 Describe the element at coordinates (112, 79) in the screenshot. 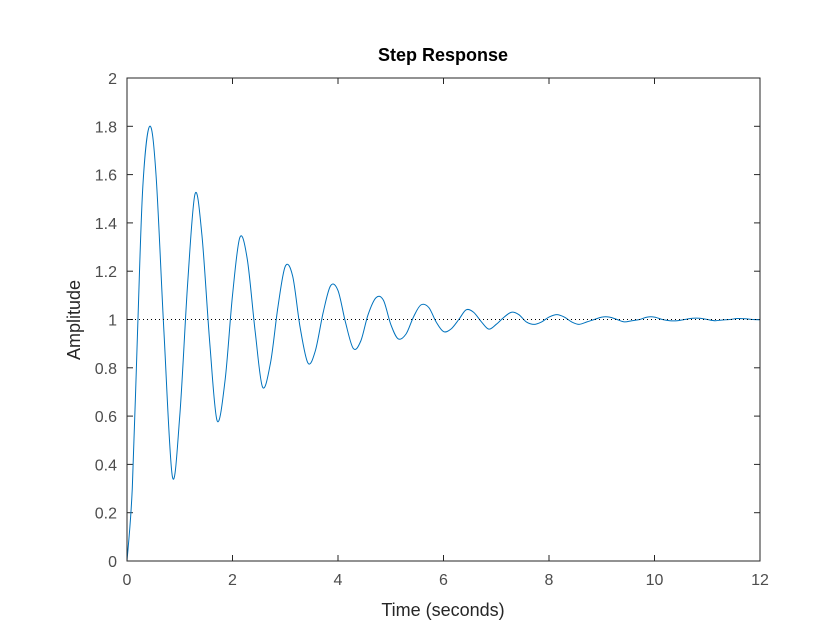

I see `y-tick-label: 2` at that location.